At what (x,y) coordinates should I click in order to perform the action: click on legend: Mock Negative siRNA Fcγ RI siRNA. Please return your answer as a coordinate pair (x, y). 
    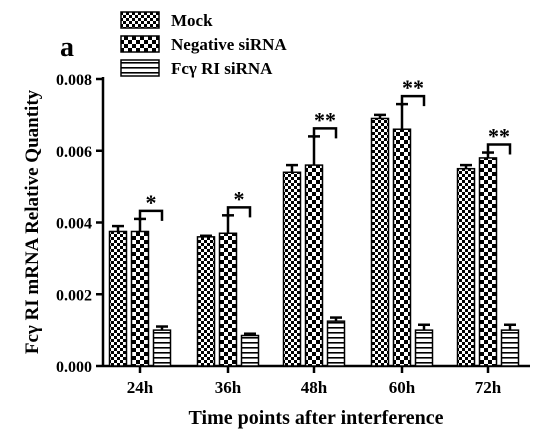
    Looking at the image, I should click on (203, 44).